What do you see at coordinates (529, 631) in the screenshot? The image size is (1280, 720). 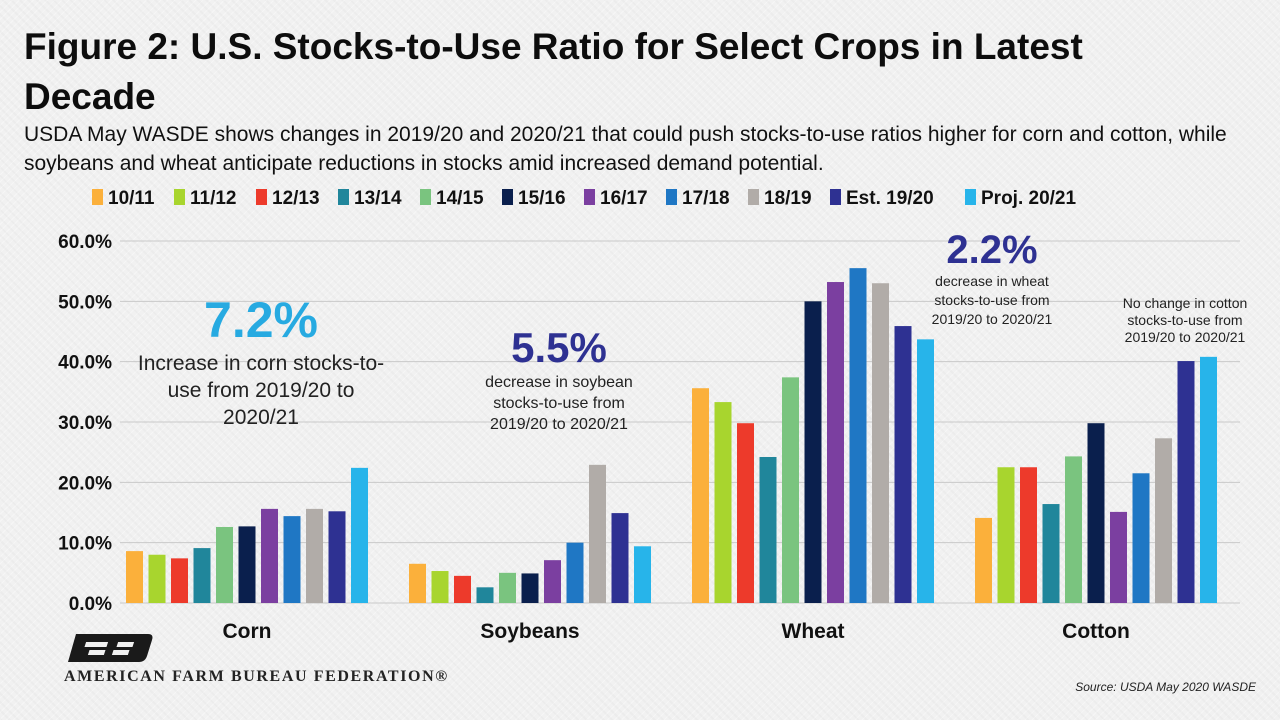 I see `category-label: Soybeans` at bounding box center [529, 631].